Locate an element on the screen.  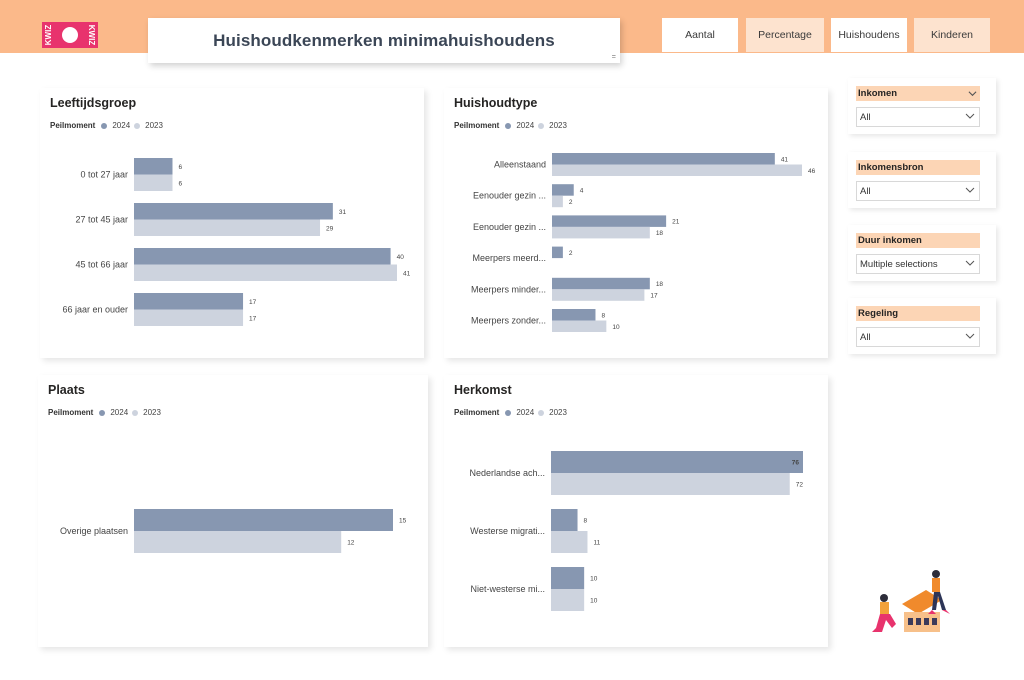
chart-title: Herkomst is located at coordinates (483, 390).